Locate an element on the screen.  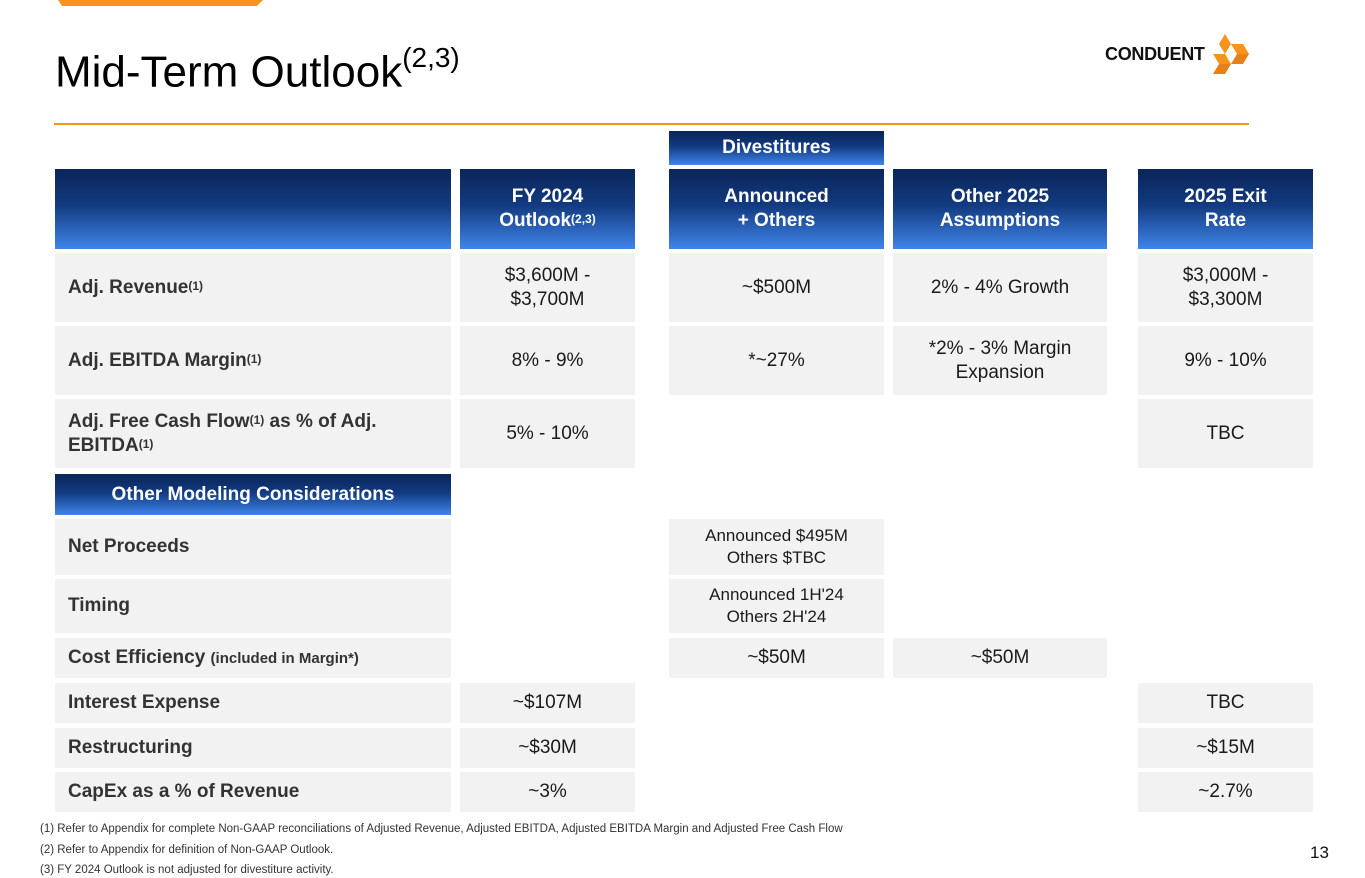
cell-ebitda-announced: *~27% is located at coordinates (776, 360).